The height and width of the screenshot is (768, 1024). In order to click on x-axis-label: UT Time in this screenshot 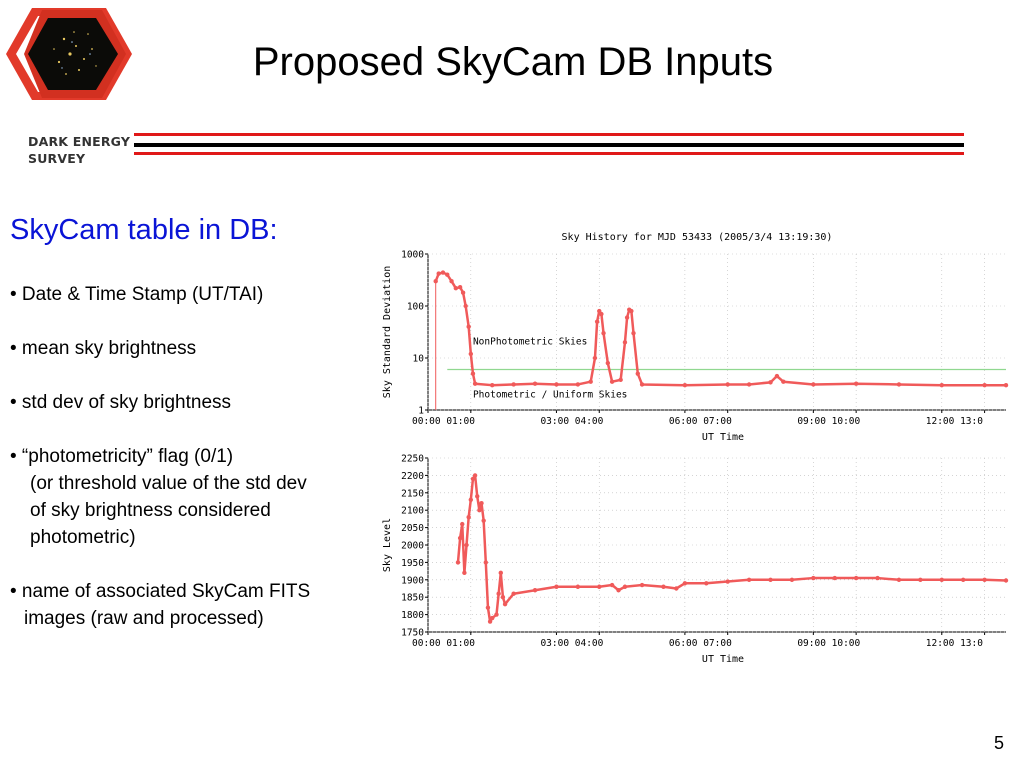, I will do `click(723, 437)`.